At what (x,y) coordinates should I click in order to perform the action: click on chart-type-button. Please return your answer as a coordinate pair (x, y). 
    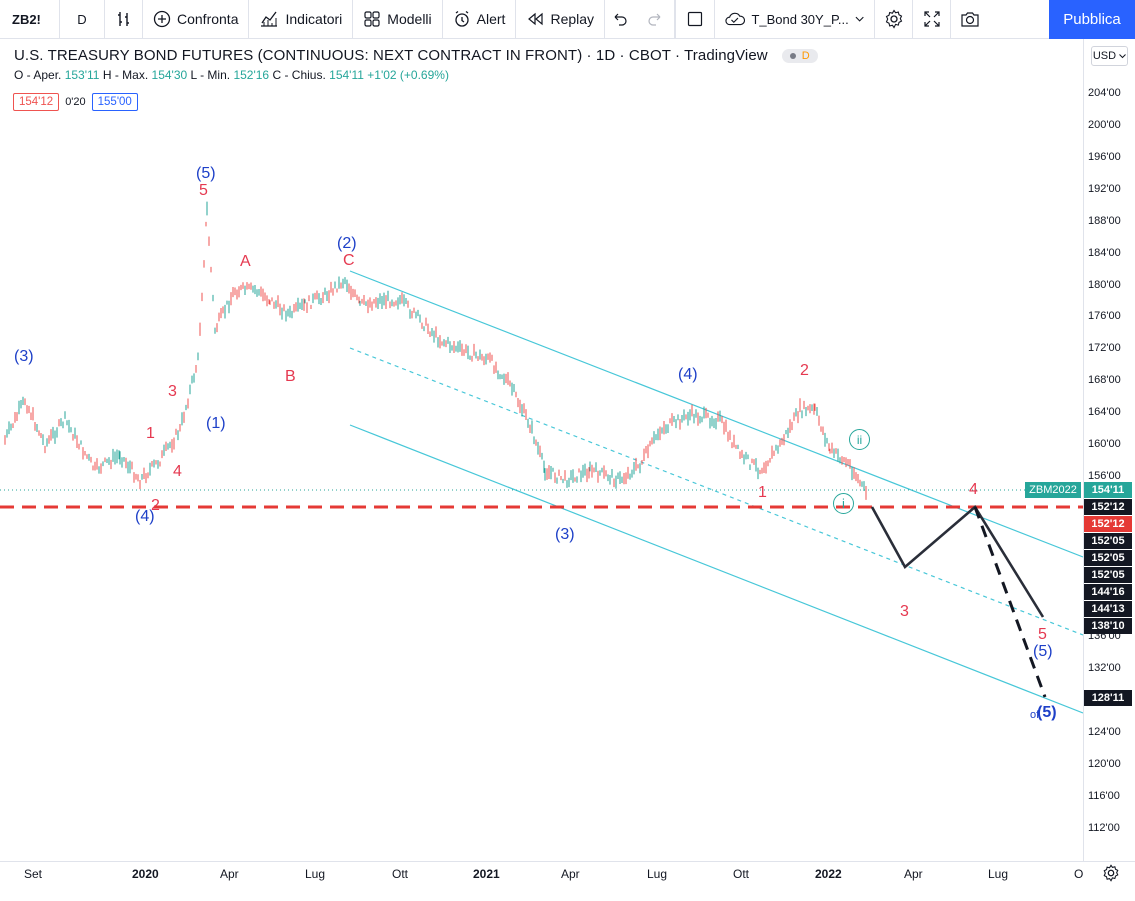
    Looking at the image, I should click on (124, 19).